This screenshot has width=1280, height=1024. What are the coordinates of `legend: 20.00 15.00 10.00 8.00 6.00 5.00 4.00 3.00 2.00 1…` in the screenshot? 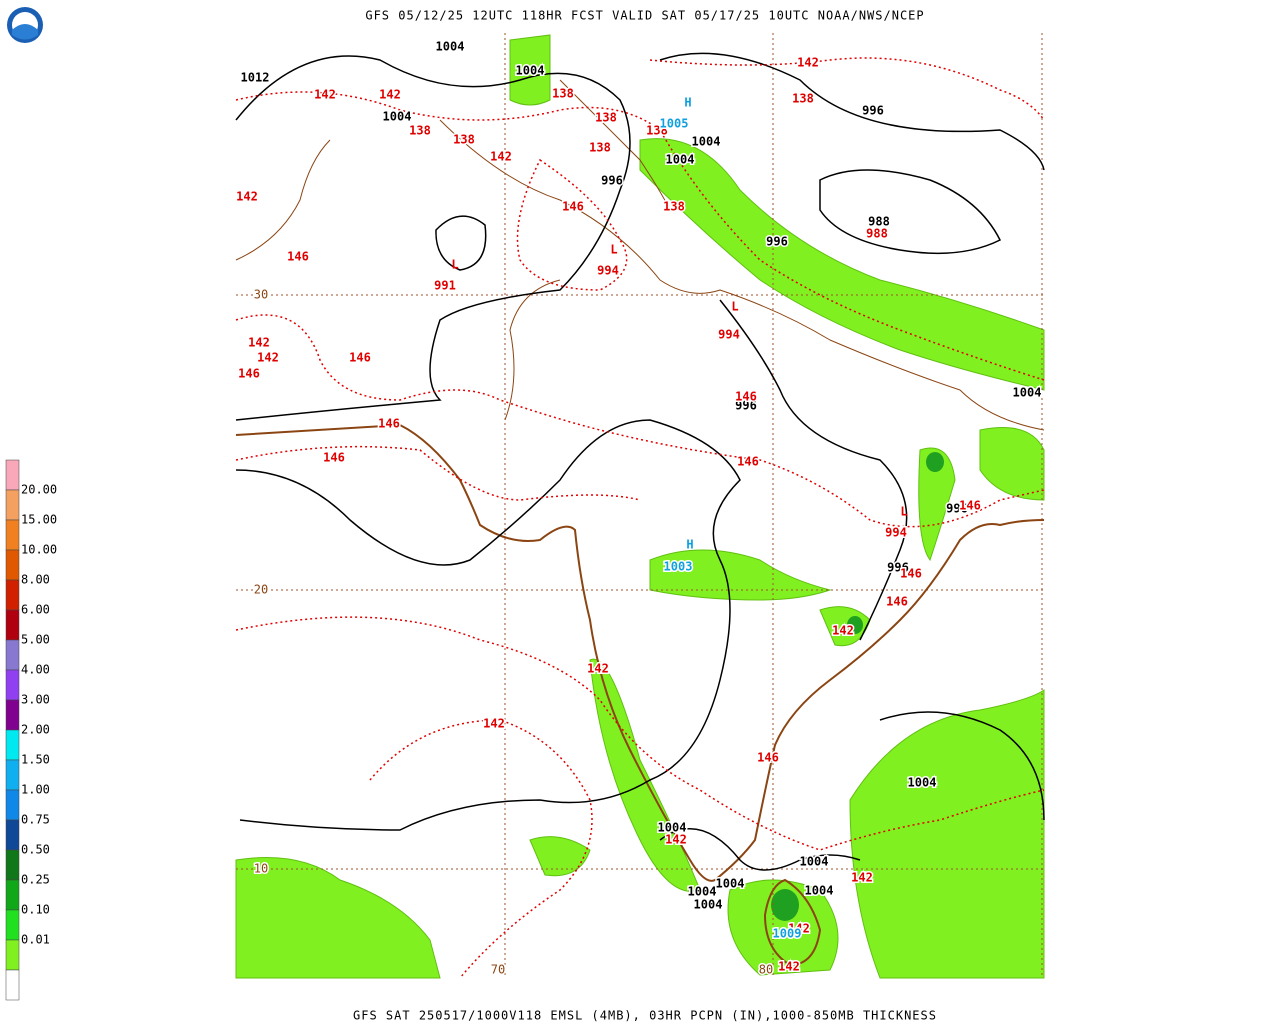 It's located at (31, 730).